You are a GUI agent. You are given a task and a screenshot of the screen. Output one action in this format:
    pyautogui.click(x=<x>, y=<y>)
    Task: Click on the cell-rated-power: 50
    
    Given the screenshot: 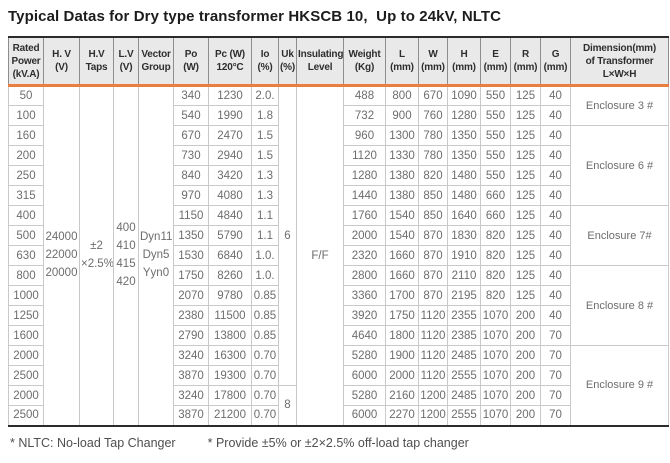 What is the action you would take?
    pyautogui.click(x=26, y=95)
    